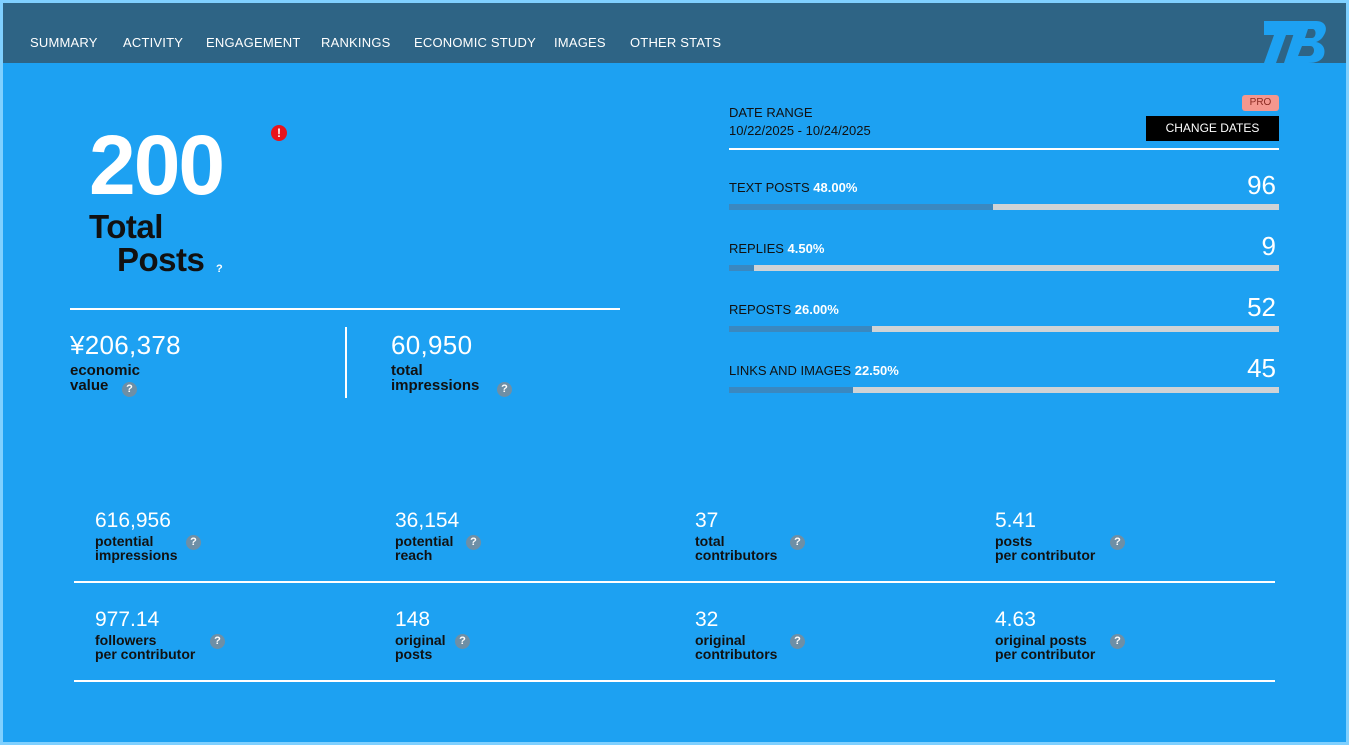 This screenshot has height=745, width=1349. What do you see at coordinates (346, 362) in the screenshot?
I see `divider-vertical` at bounding box center [346, 362].